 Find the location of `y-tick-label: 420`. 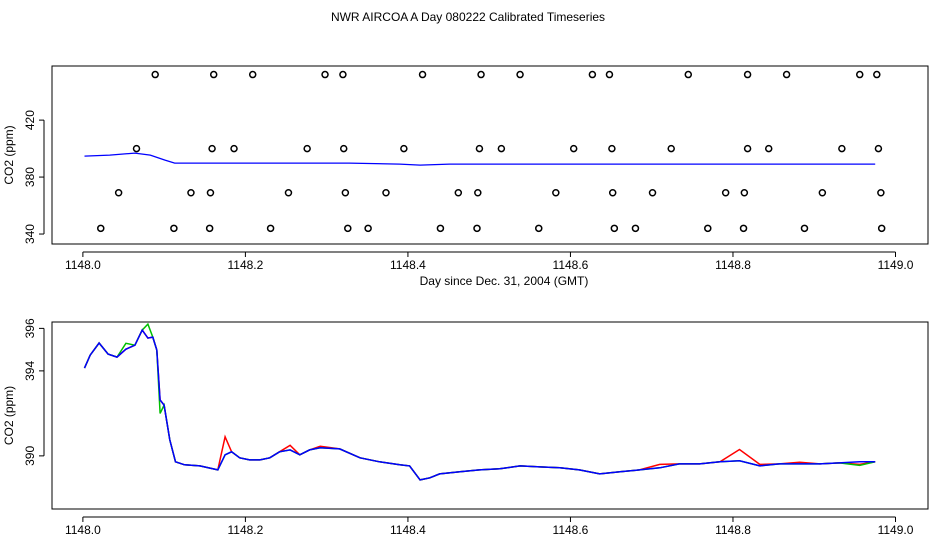

y-tick-label: 420 is located at coordinates (30, 120).